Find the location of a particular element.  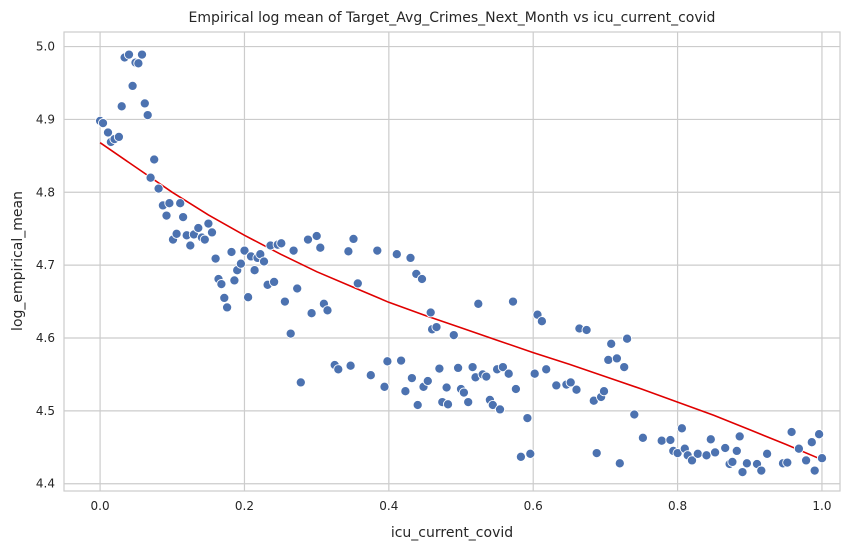

y-tick-label: 4.5 is located at coordinates (45, 411).